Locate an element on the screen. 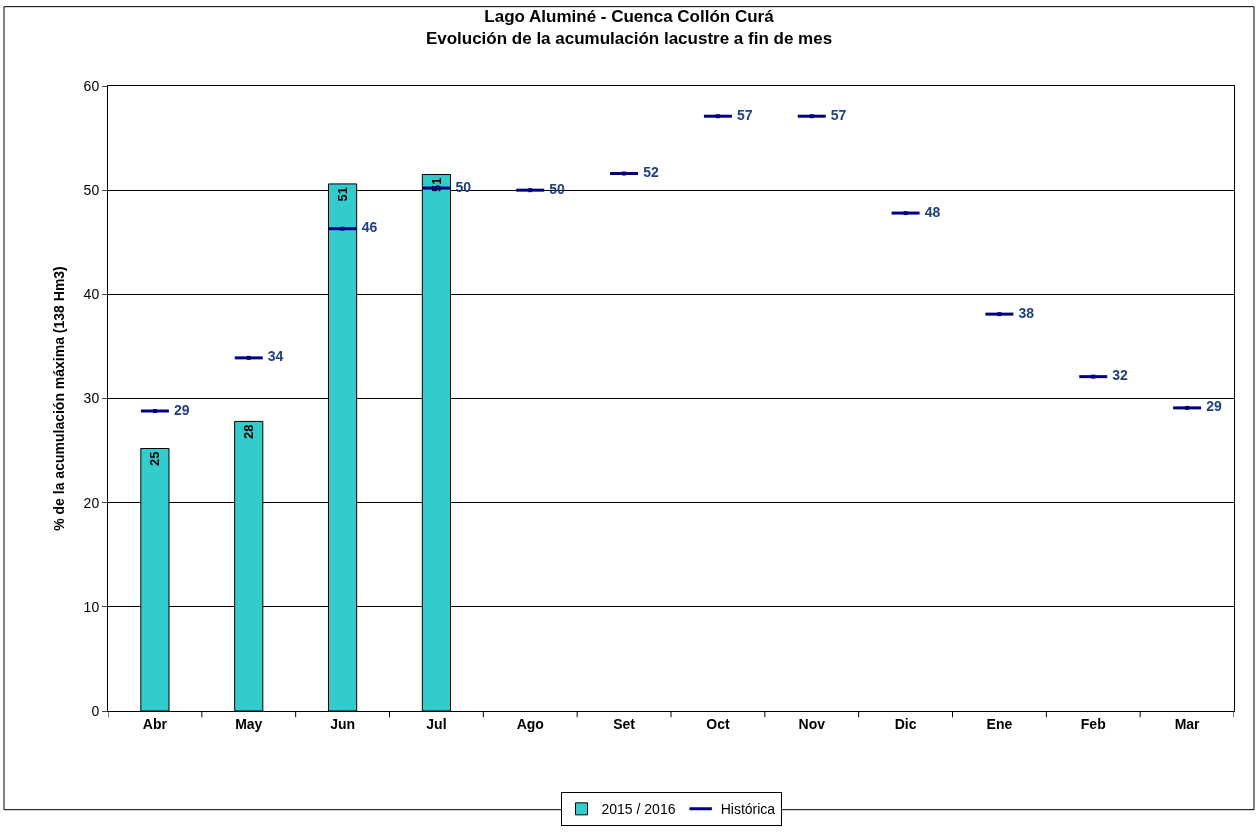 Image resolution: width=1258 pixels, height=838 pixels. x-tick-label: Jul is located at coordinates (436, 723).